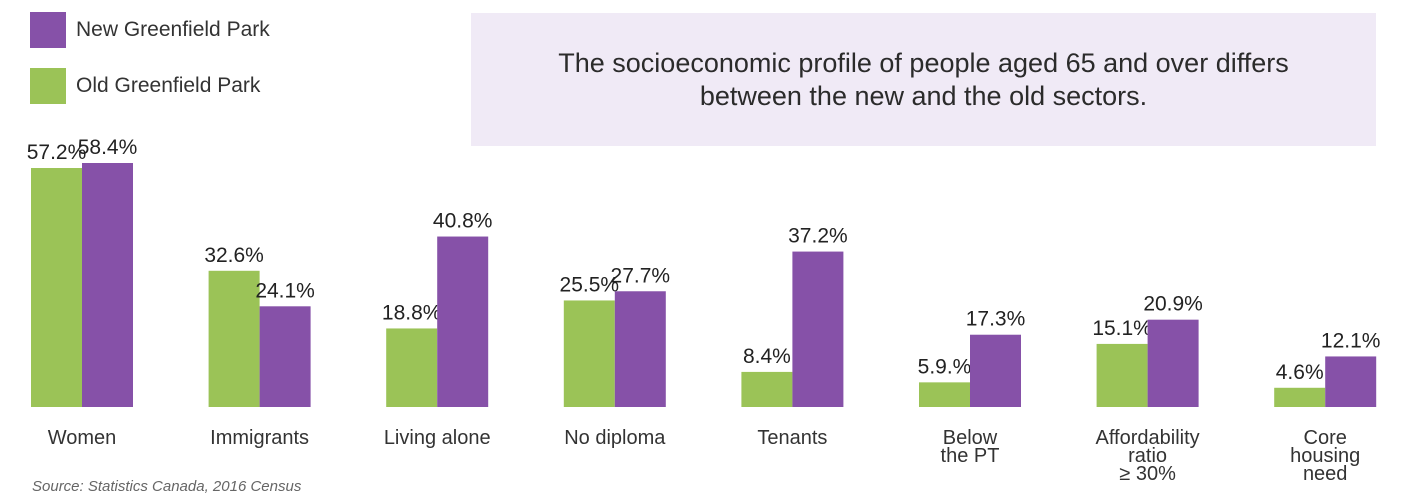  I want to click on data-label-new-2: 40.8%, so click(463, 221).